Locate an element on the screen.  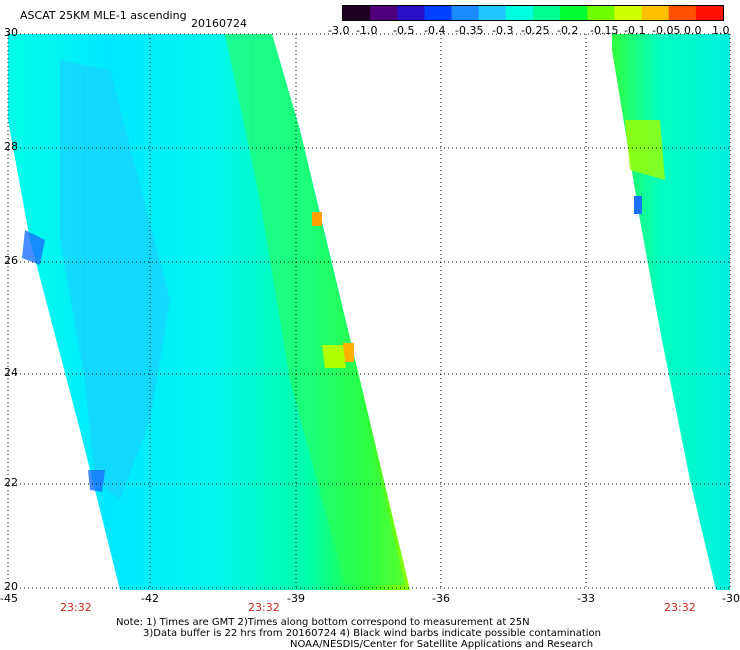
lat-label: 22 is located at coordinates (11, 482).